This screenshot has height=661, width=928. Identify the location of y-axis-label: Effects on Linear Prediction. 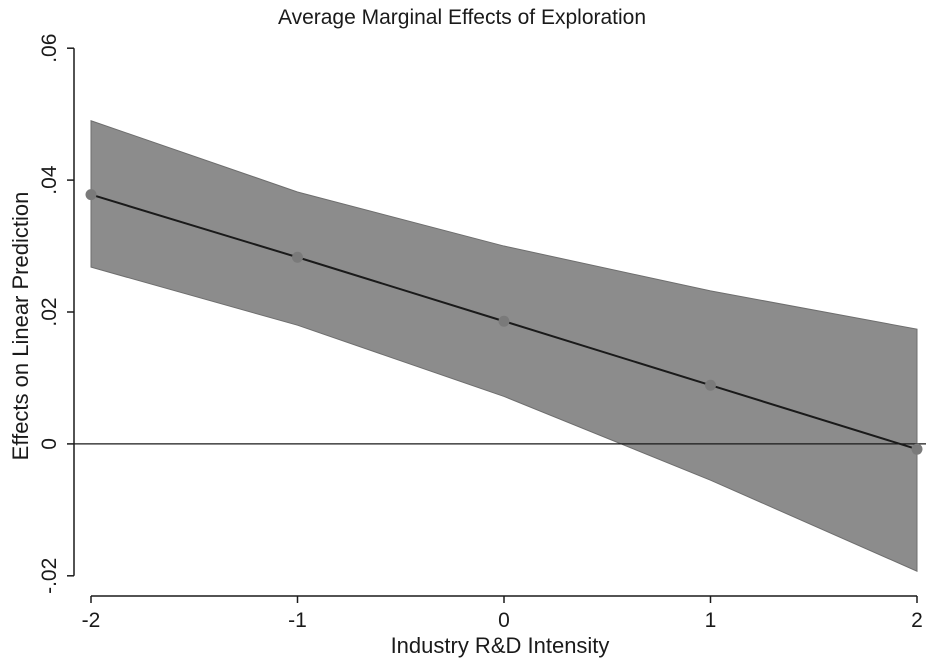
(20, 326).